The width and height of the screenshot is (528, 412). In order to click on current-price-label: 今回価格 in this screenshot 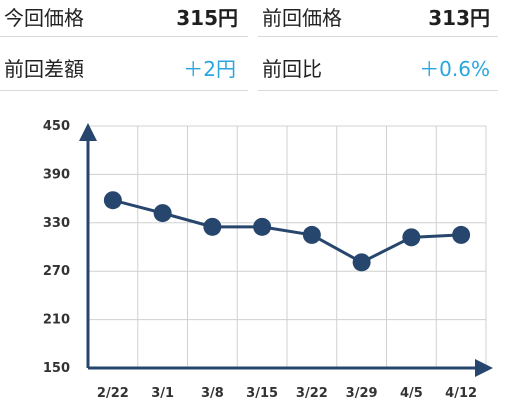, I will do `click(44, 18)`.